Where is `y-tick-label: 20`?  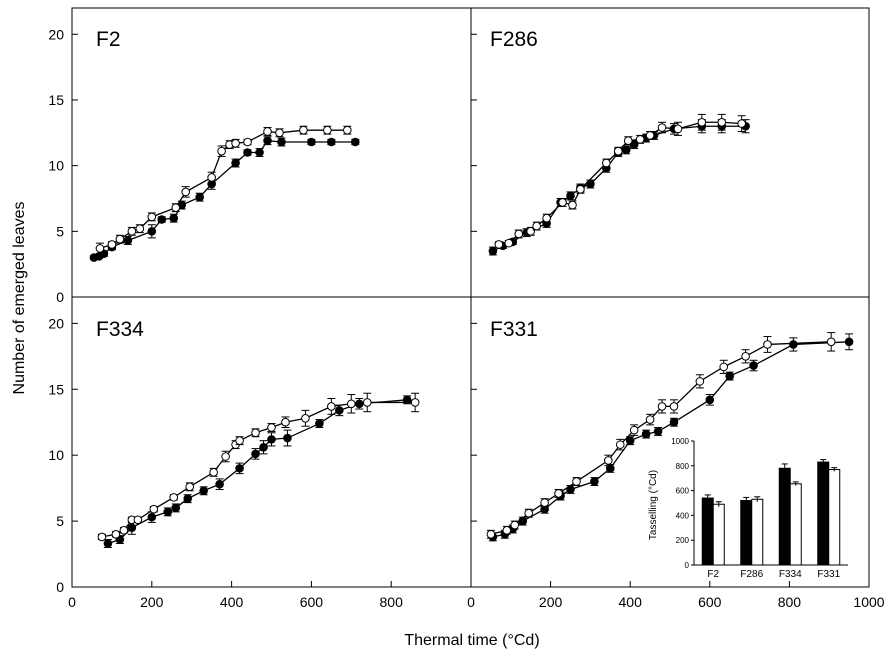
y-tick-label: 20 is located at coordinates (56, 323).